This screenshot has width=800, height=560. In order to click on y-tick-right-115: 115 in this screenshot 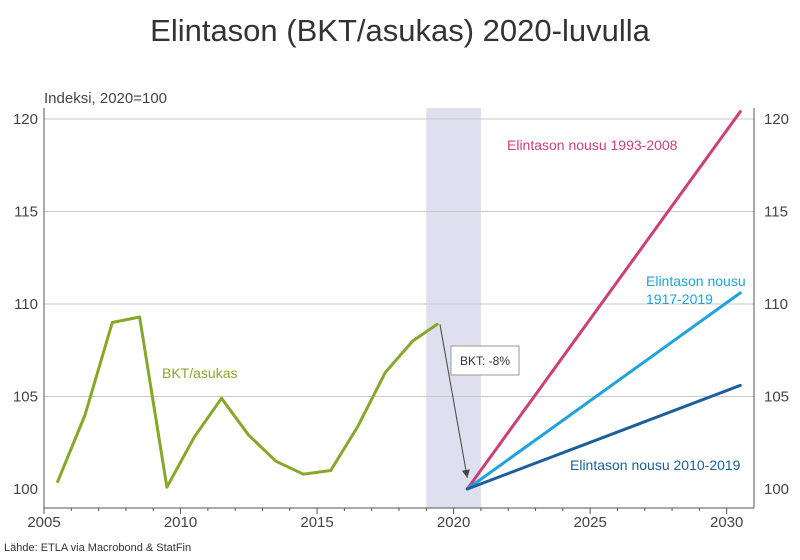, I will do `click(776, 212)`.